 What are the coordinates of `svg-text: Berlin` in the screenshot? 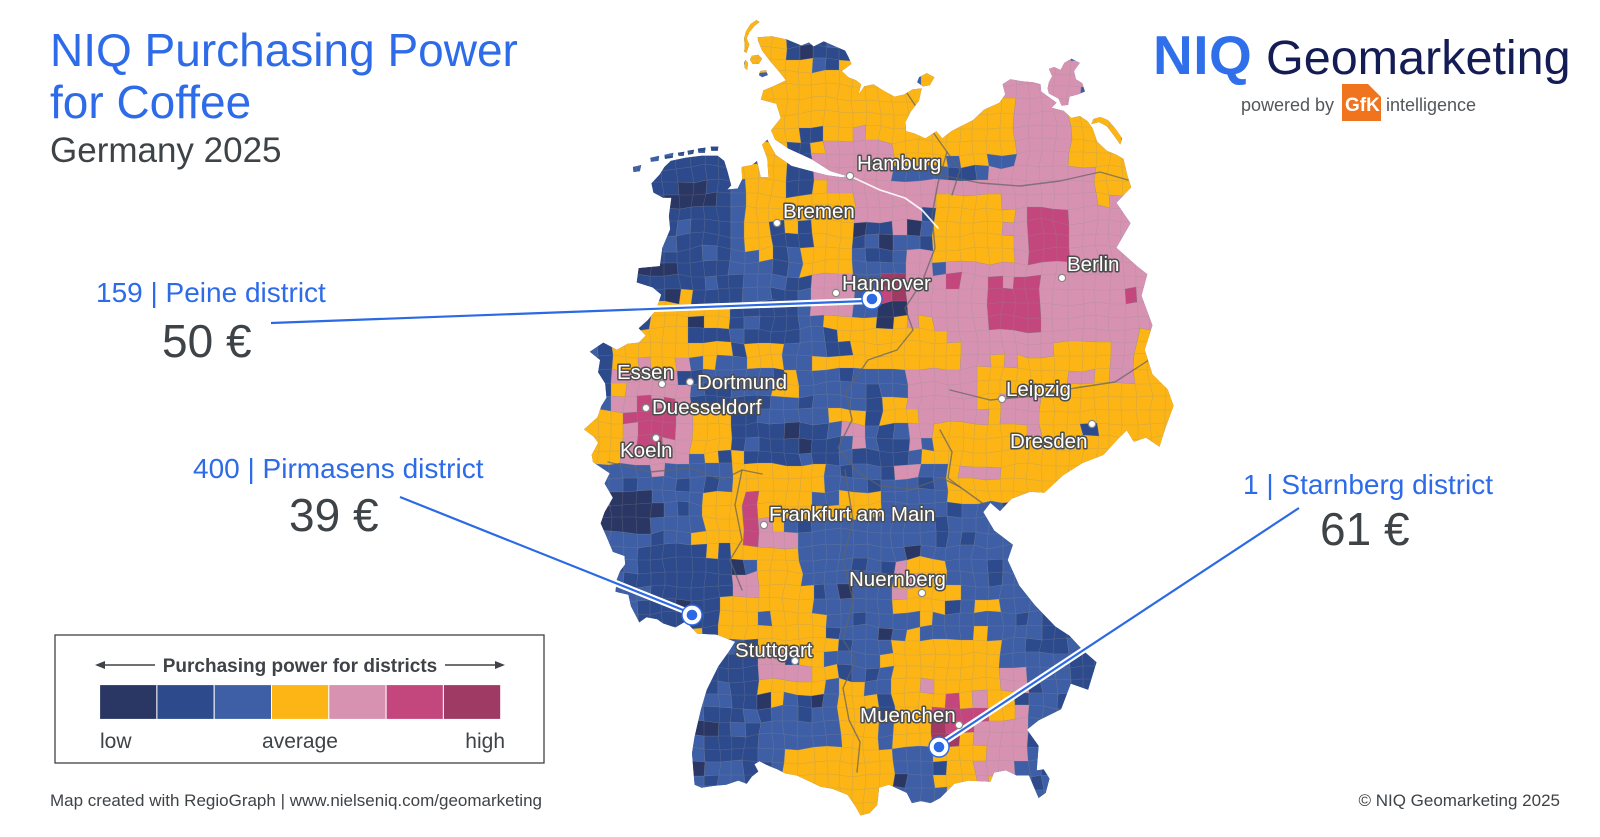 It's located at (1093, 264).